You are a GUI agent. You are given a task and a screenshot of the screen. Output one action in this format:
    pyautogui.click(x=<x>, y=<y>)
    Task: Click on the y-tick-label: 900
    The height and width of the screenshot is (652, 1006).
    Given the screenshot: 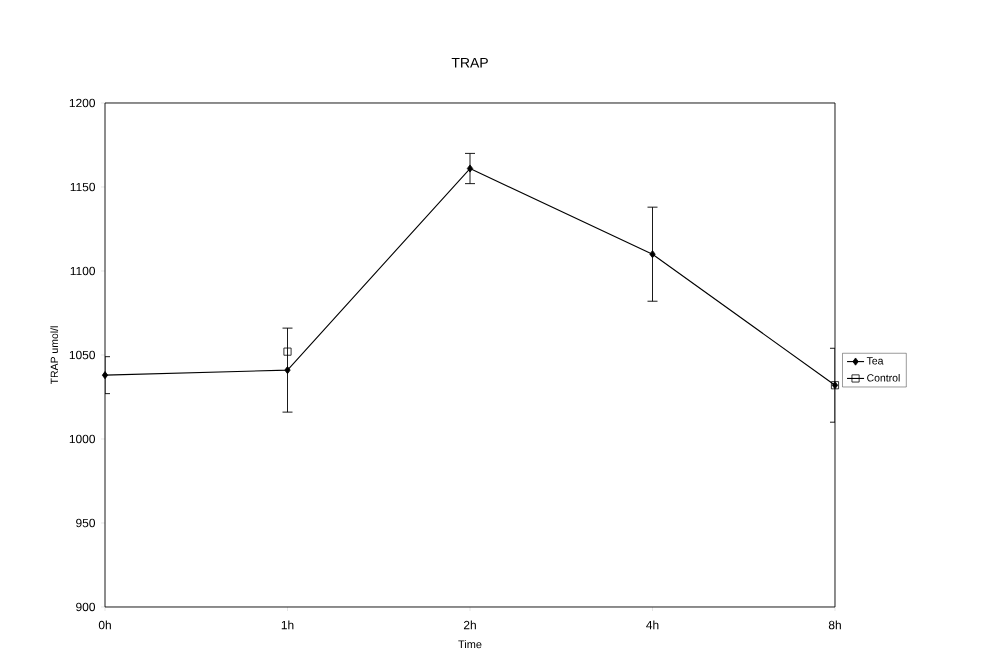 What is the action you would take?
    pyautogui.click(x=86, y=607)
    